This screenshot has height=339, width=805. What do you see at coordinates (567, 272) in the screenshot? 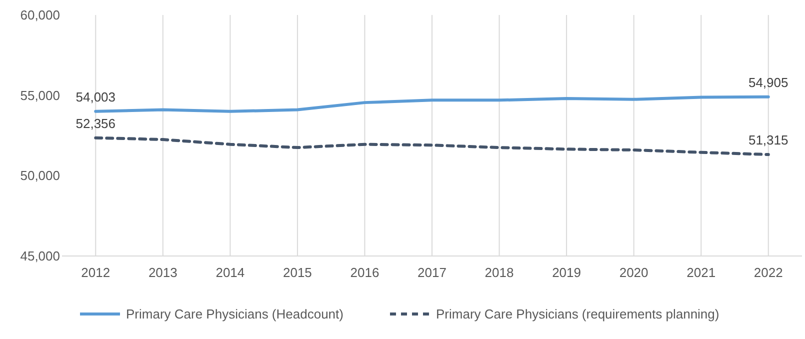
I see `x-tick-label: 2019` at bounding box center [567, 272].